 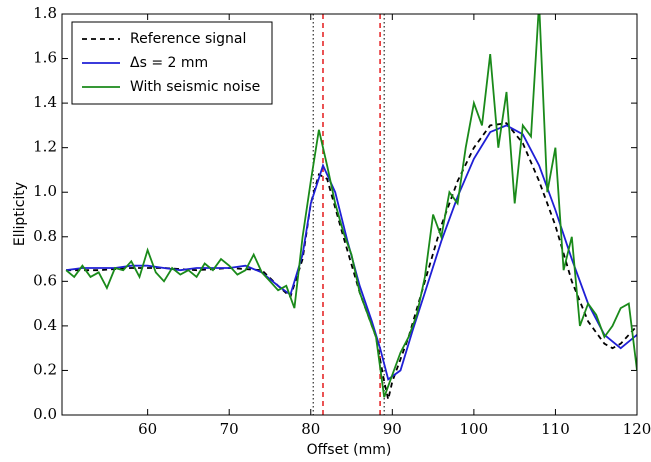 I want to click on y-tick-label: 1.0, so click(x=45, y=191).